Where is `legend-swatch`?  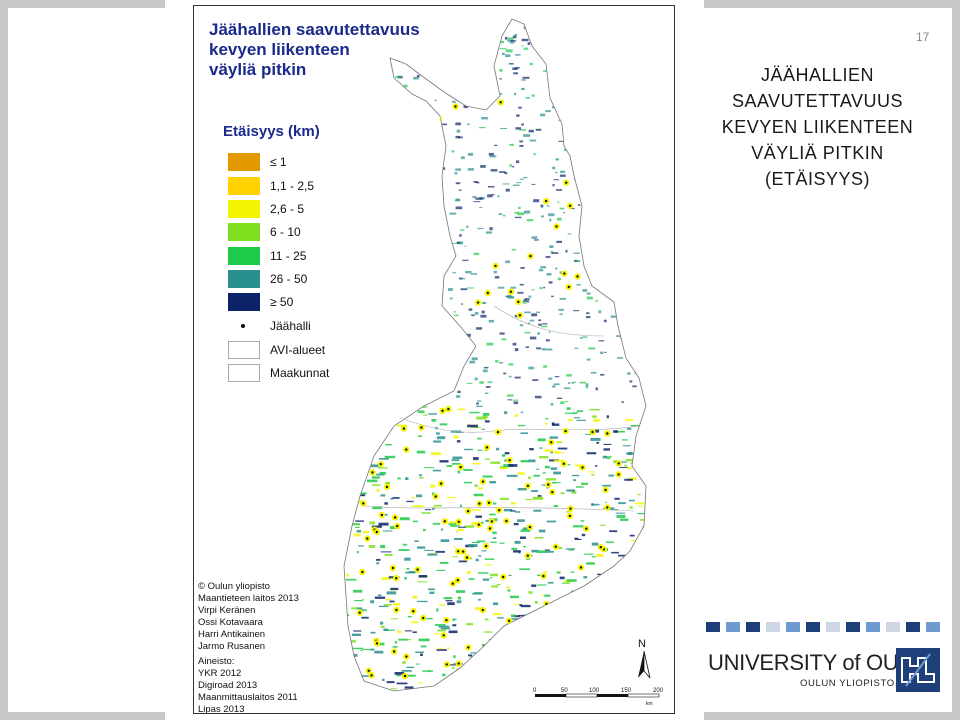
legend-swatch is located at coordinates (244, 256).